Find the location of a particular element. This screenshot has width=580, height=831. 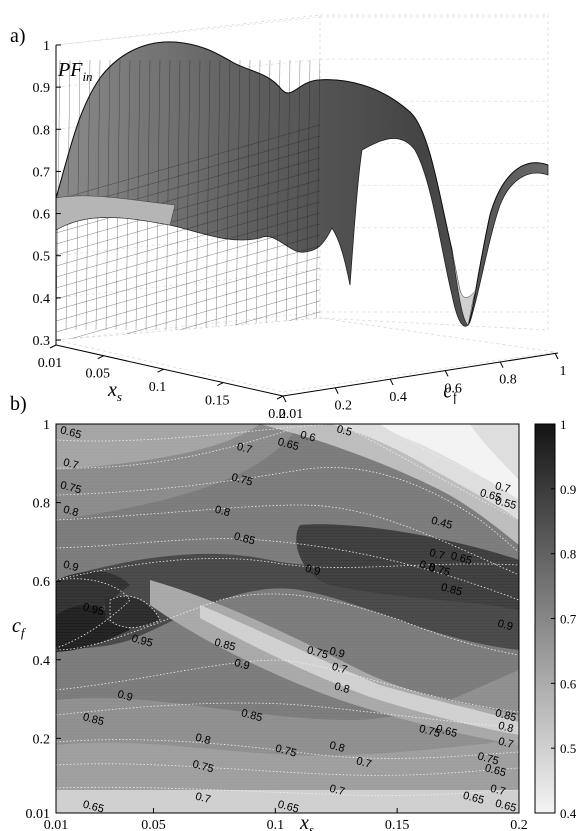

x-tick-label: 0.2 is located at coordinates (277, 414).